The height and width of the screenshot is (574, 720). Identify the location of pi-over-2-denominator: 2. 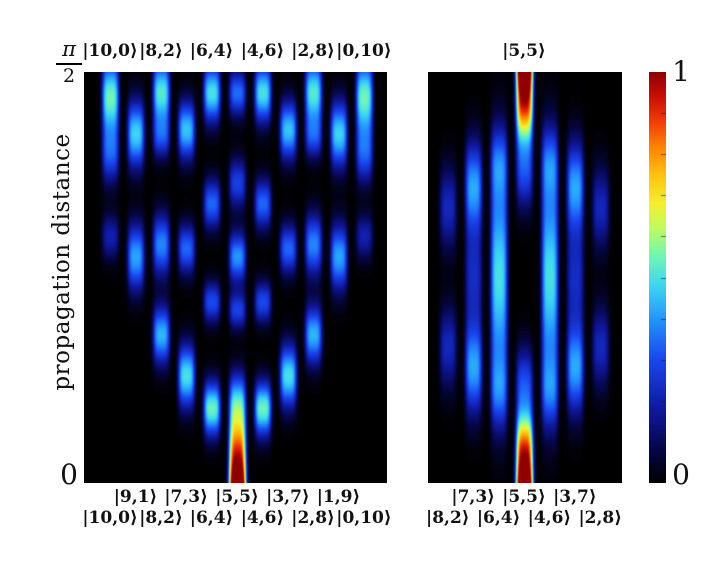
(69, 76).